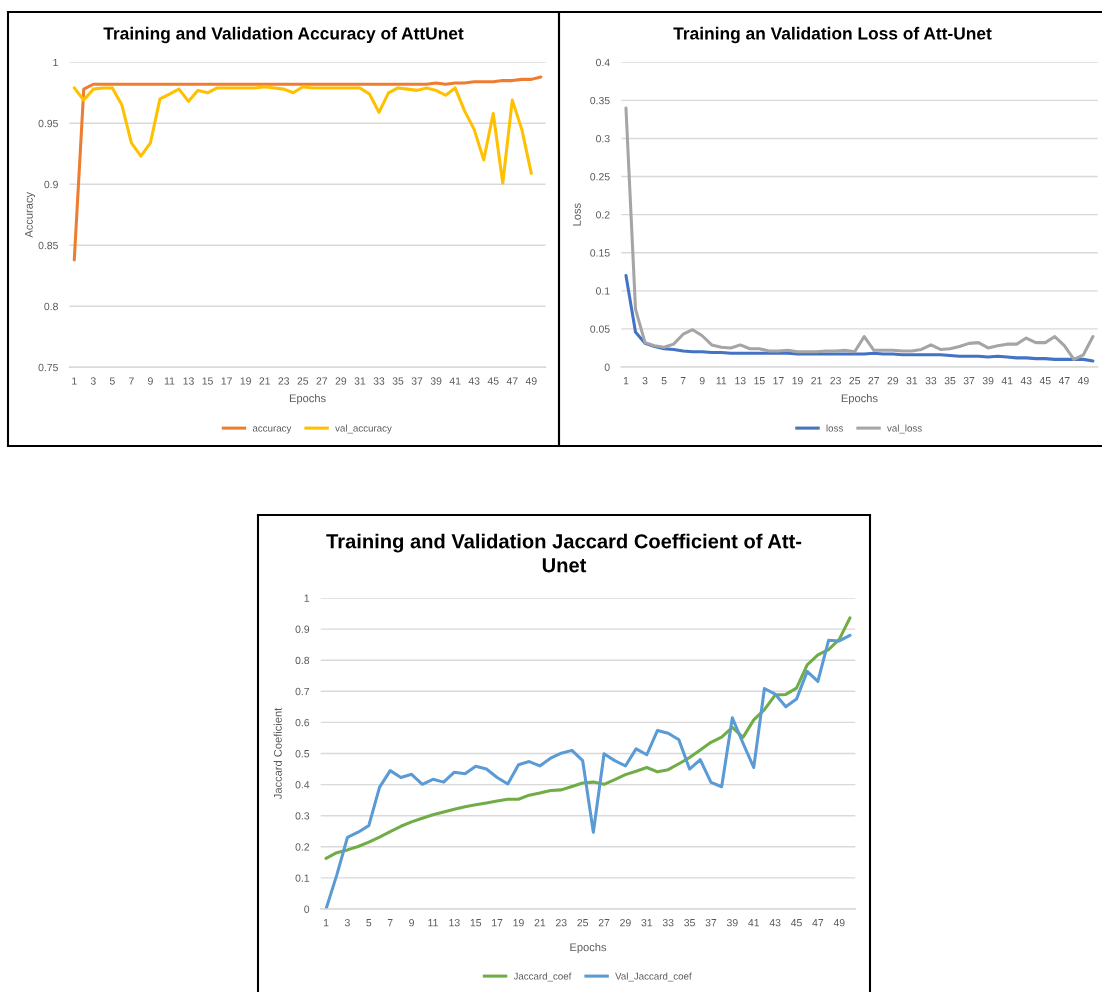 This screenshot has height=992, width=1102. I want to click on chart-title: Training and Validation Accuracy of AttUnet, so click(283, 35).